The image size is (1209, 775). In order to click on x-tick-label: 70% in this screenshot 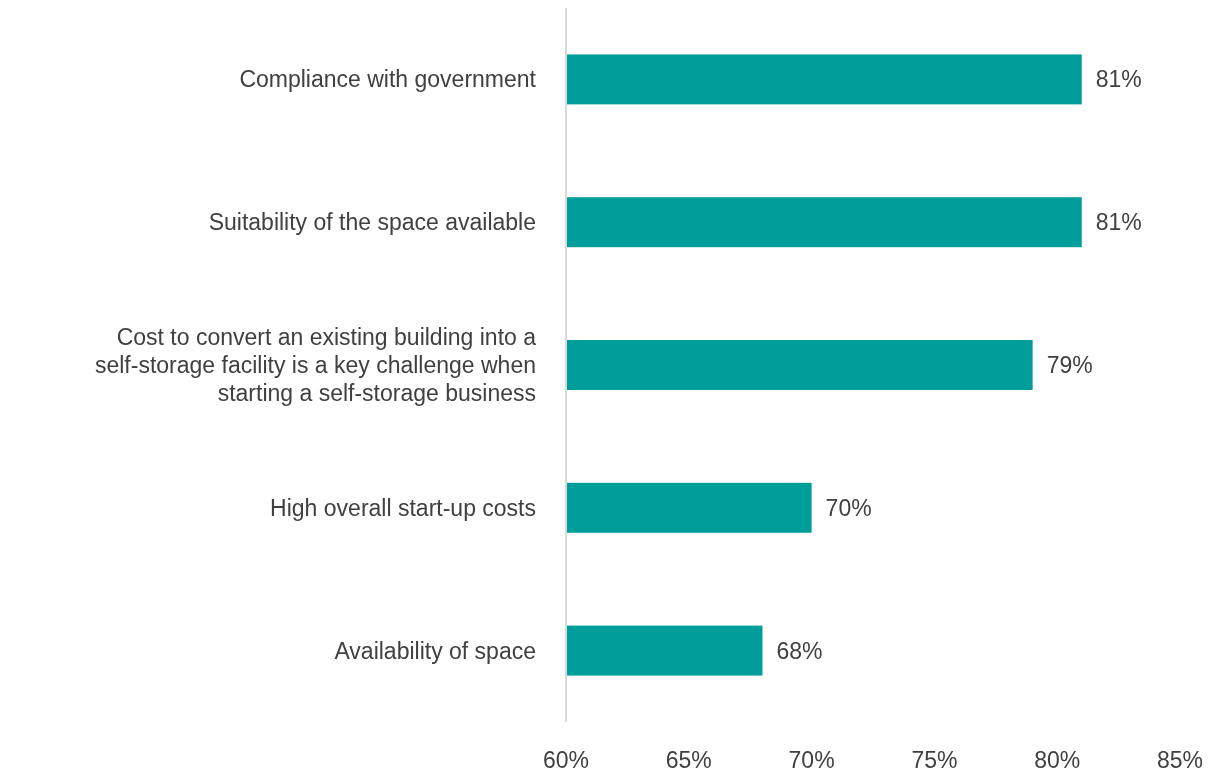, I will do `click(811, 760)`.